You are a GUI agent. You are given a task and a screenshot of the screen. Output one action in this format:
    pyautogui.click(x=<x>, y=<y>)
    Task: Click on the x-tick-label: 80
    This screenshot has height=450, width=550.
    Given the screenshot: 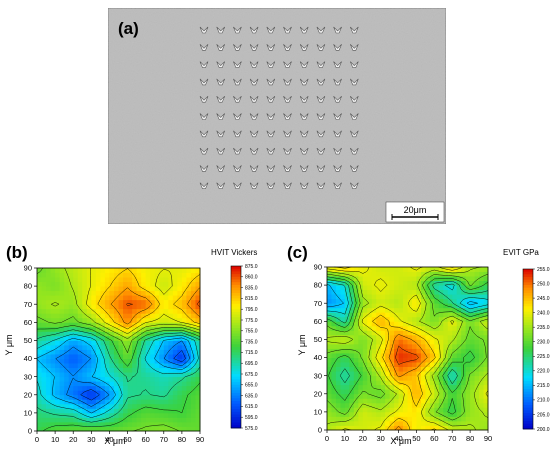 What is the action you would take?
    pyautogui.click(x=470, y=438)
    